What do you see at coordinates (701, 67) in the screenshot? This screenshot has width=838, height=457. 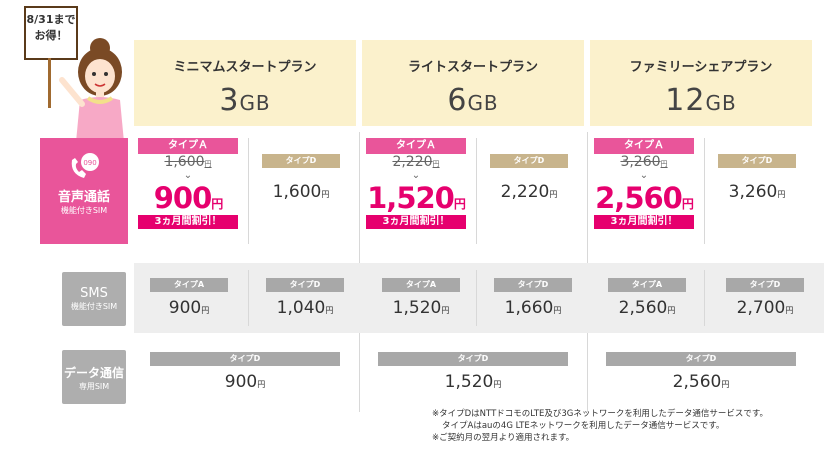 I see `plan-name: ファミリーシェアプラン` at bounding box center [701, 67].